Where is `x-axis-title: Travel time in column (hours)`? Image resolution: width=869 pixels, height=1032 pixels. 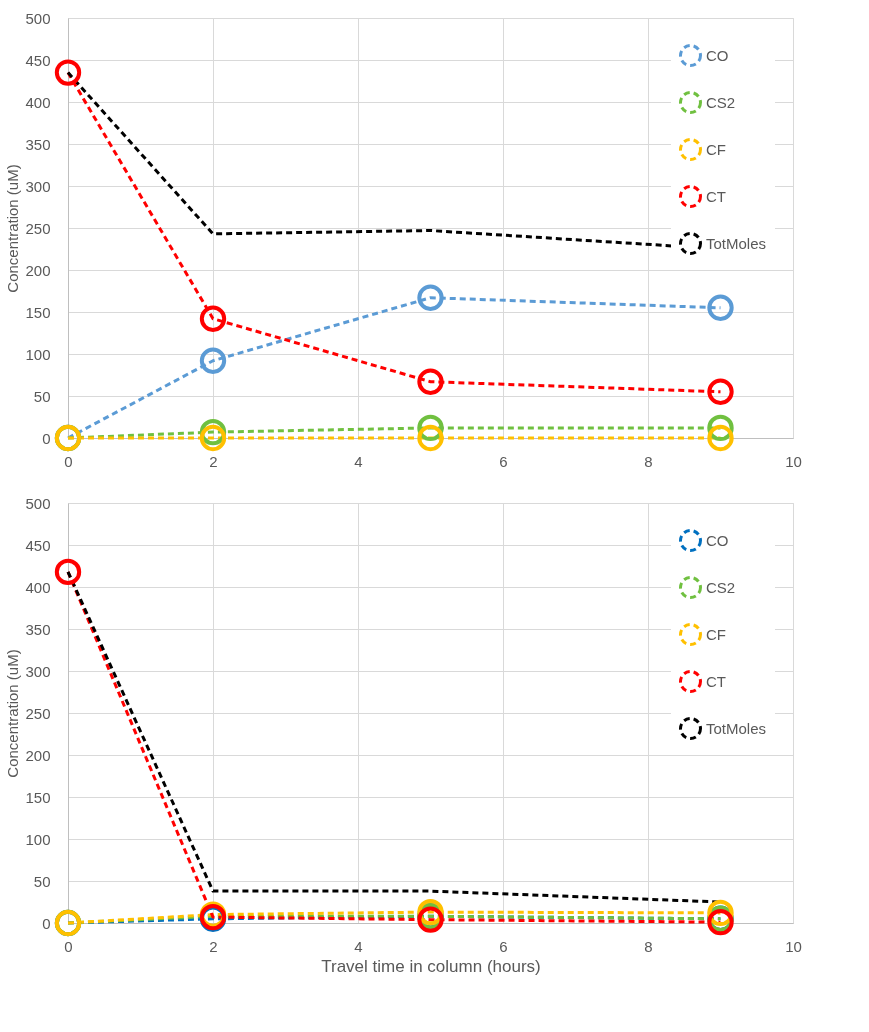
x-axis-title: Travel time in column (hours) is located at coordinates (431, 966).